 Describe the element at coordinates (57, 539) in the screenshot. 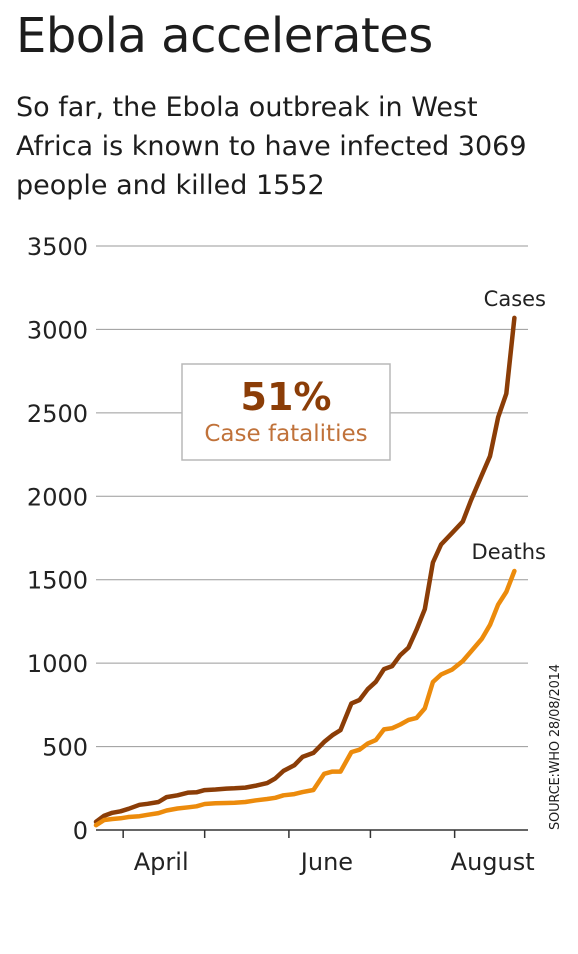

I see `y-axis: 0 500 1000 1500 2000 2500 3000 3500` at that location.